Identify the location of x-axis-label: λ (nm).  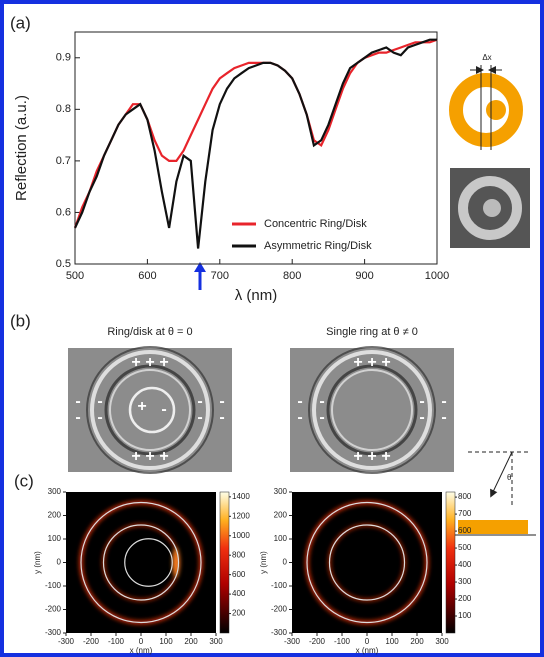
(256, 295).